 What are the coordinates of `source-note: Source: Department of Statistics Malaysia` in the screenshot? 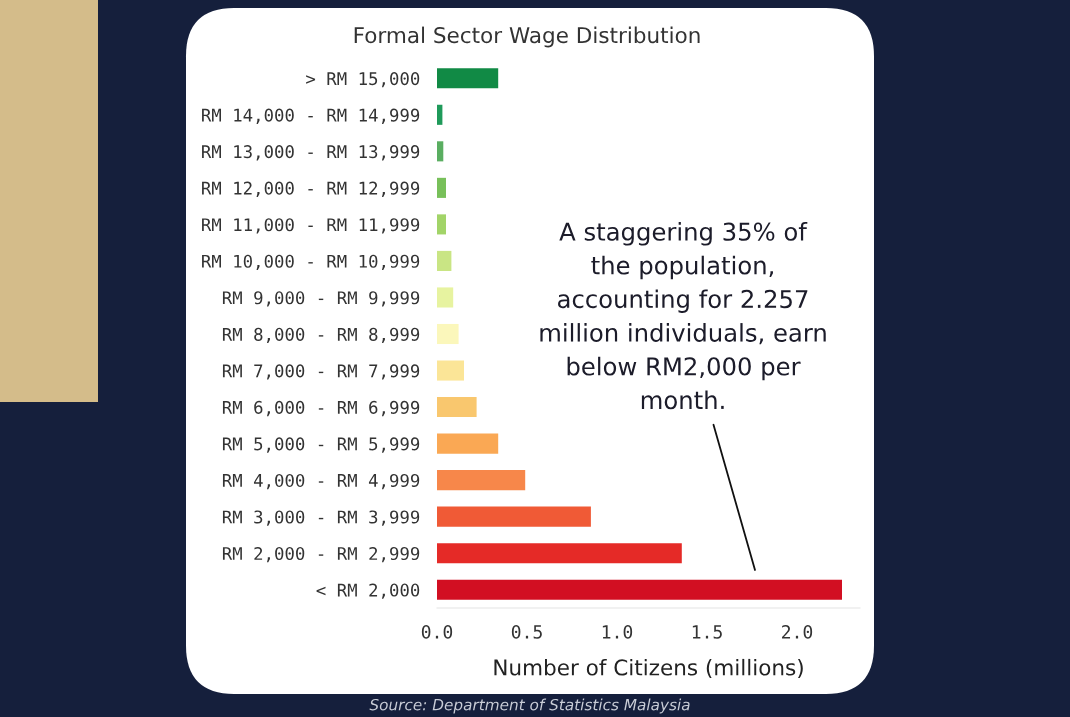 It's located at (529, 706).